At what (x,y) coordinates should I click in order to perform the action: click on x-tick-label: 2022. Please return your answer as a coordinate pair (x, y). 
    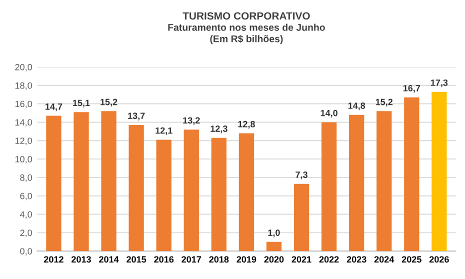
    Looking at the image, I should click on (329, 259).